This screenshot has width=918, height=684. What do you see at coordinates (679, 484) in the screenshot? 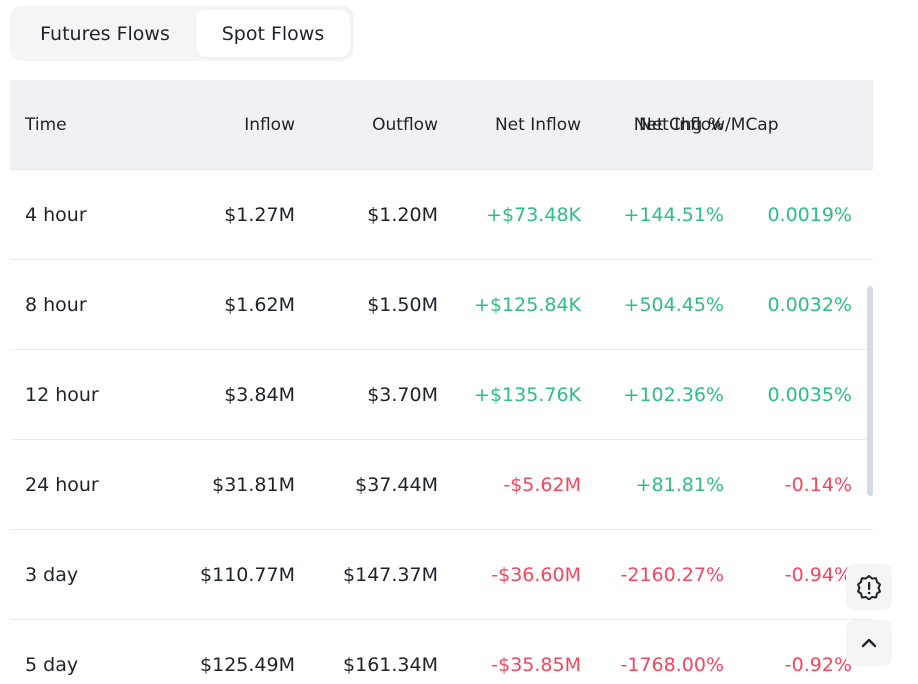
I see `cell-net-chg: +81.81%` at bounding box center [679, 484].